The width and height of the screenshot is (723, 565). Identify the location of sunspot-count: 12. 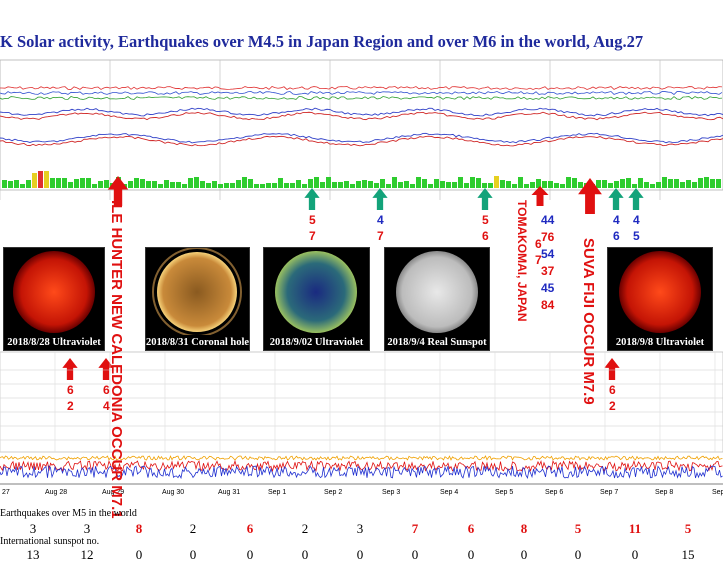
(87, 554).